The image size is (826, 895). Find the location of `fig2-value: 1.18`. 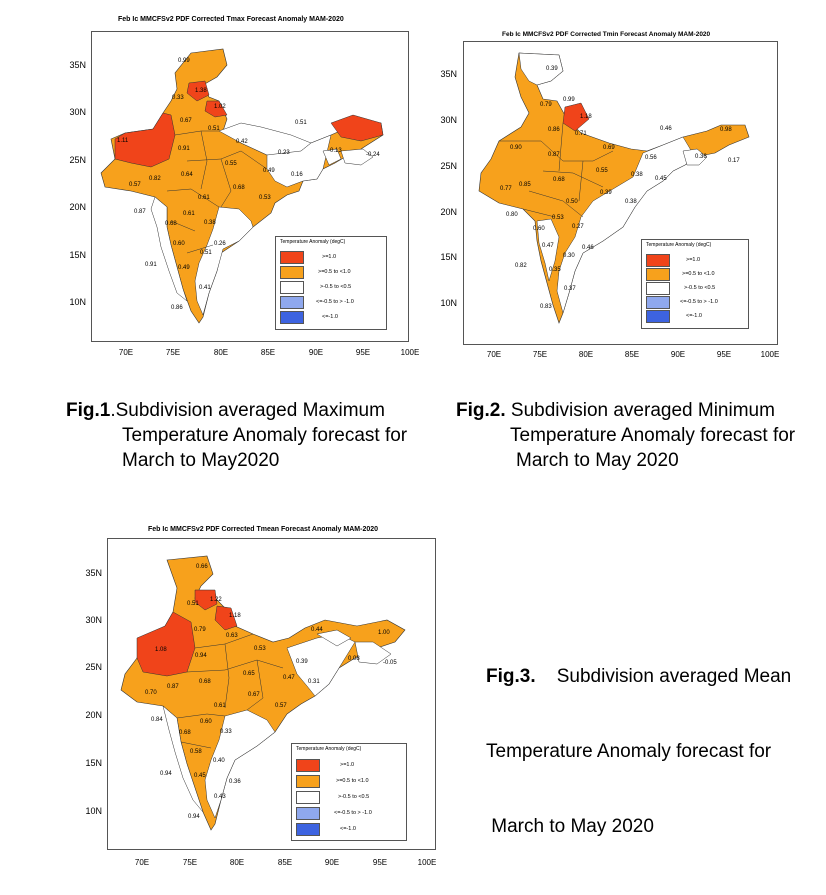

fig2-value: 1.18 is located at coordinates (586, 117).